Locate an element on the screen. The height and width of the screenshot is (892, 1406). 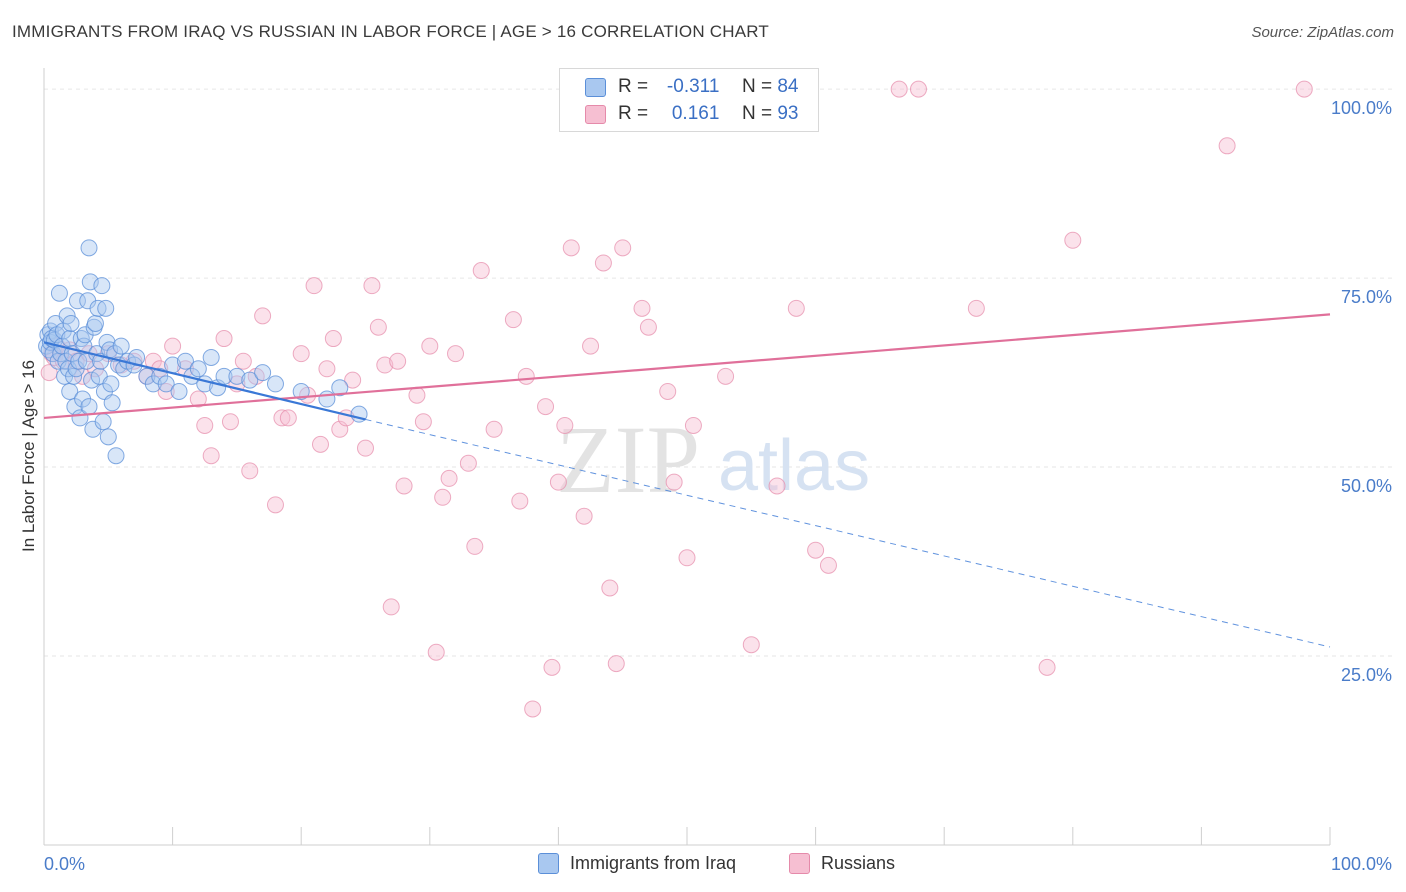
watermark: ZIP atlas is located at coordinates (713, 459).